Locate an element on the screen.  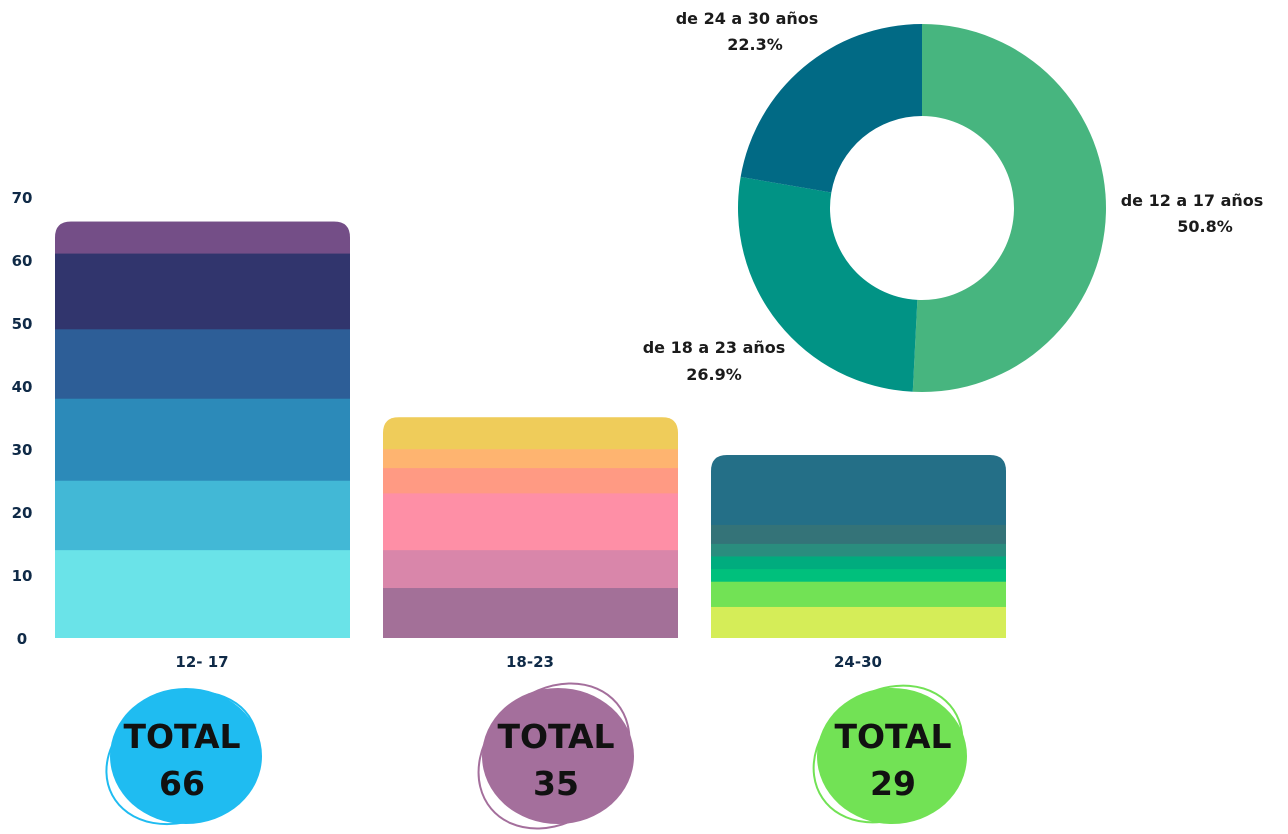
total-badge-12-17: TOTAL 66 is located at coordinates (183, 757).